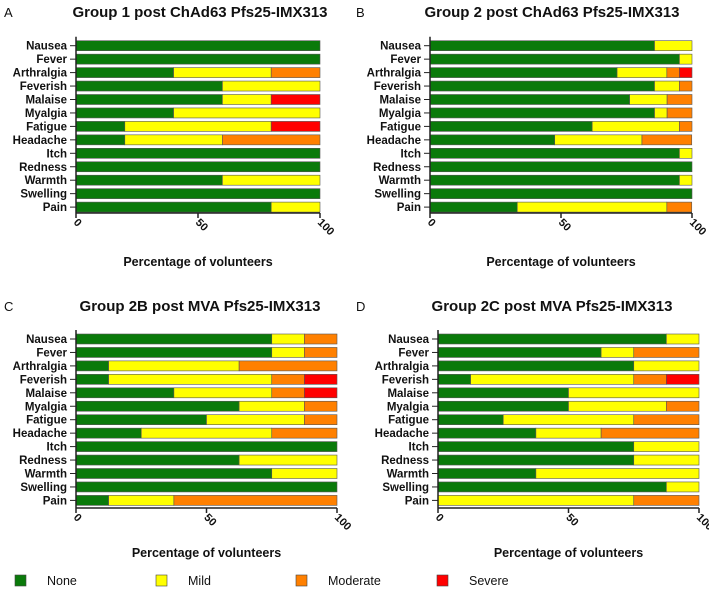 This screenshot has width=709, height=597. What do you see at coordinates (325, 227) in the screenshot?
I see `x-tick-label: 100` at bounding box center [325, 227].